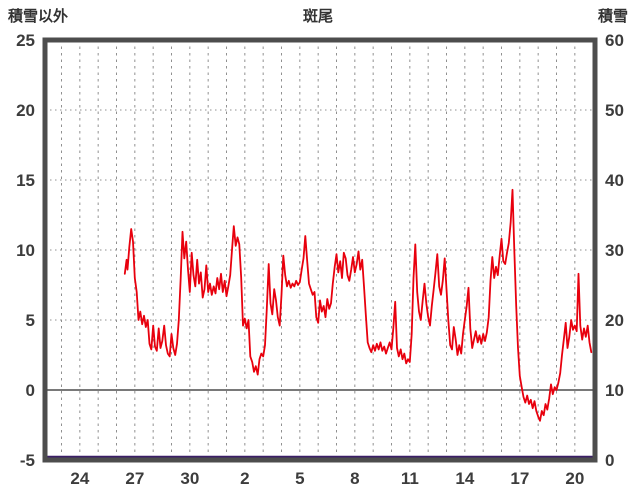 This screenshot has height=501, width=636. What do you see at coordinates (25, 250) in the screenshot?
I see `left-axis-tick-label: 10` at bounding box center [25, 250].